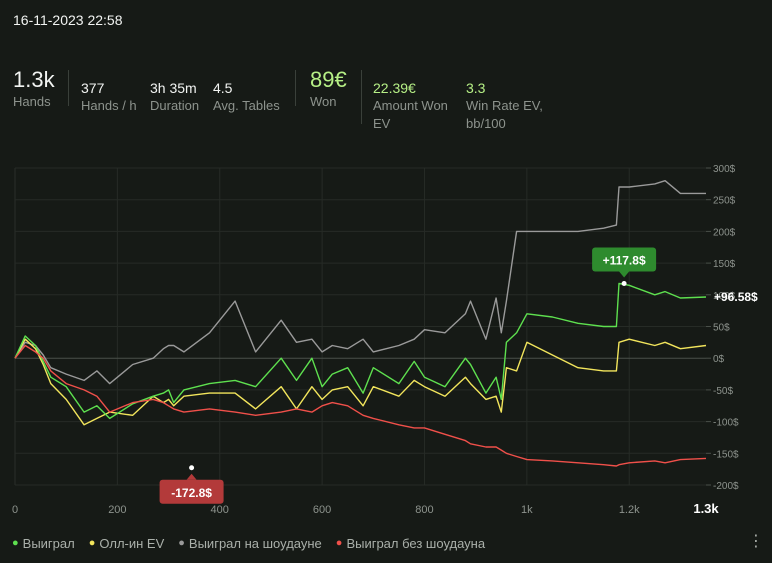  I want to click on y-tick-label: 50$, so click(721, 328).